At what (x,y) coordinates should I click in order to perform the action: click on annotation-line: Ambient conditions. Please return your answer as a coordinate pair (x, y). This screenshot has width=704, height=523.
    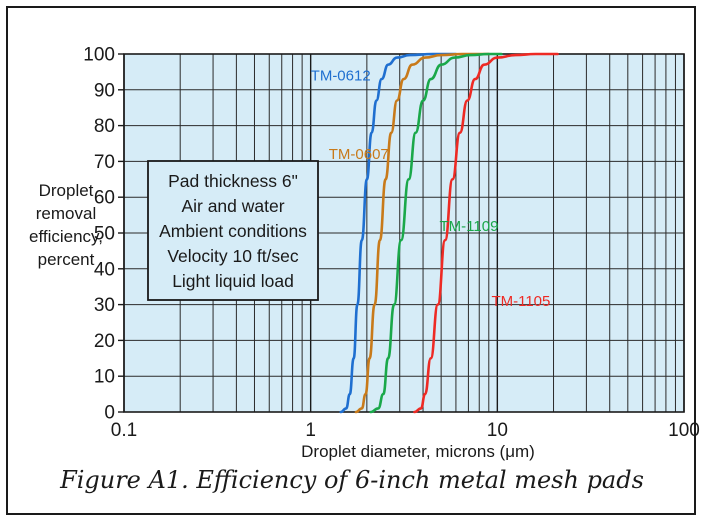
    Looking at the image, I should click on (233, 231).